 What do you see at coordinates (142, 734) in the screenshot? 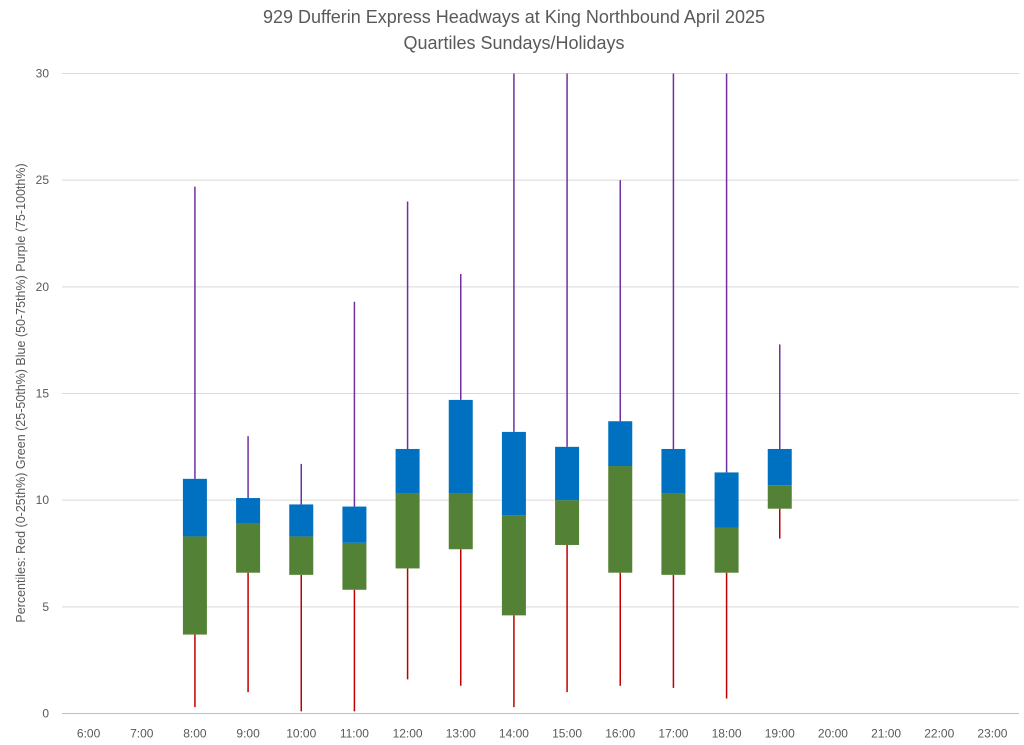
I see `x-tick-label: 7:00` at bounding box center [142, 734].